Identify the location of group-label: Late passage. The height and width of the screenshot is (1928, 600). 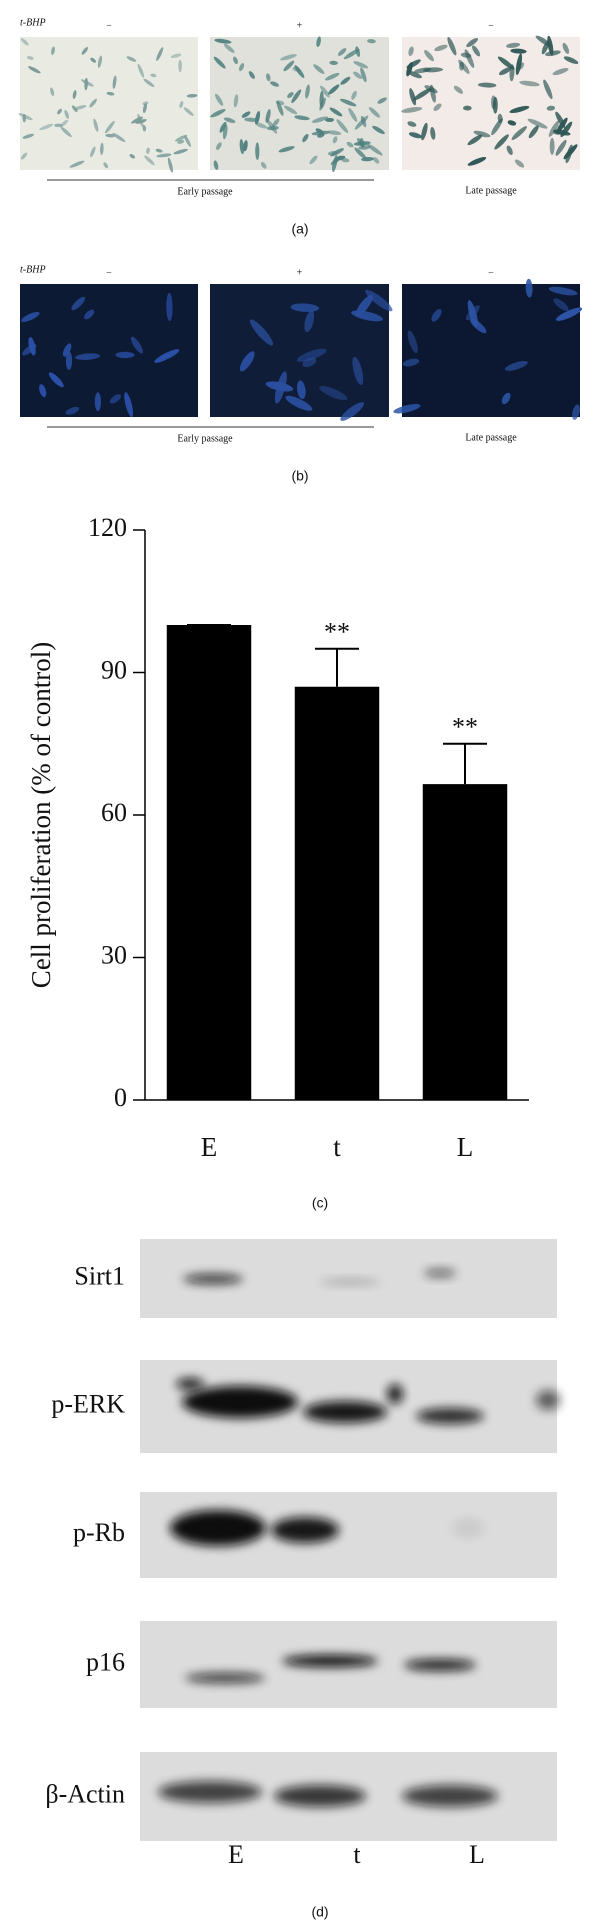
(491, 437).